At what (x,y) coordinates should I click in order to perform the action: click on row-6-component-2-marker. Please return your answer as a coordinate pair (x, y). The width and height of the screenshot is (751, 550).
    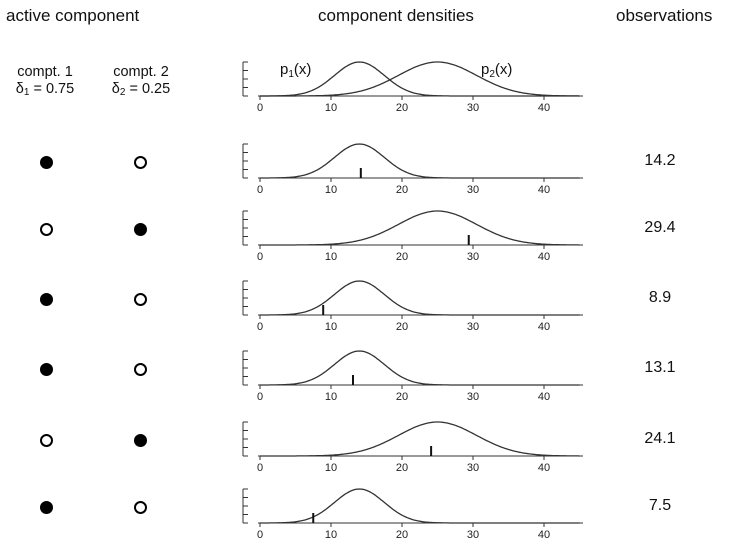
    Looking at the image, I should click on (140, 507).